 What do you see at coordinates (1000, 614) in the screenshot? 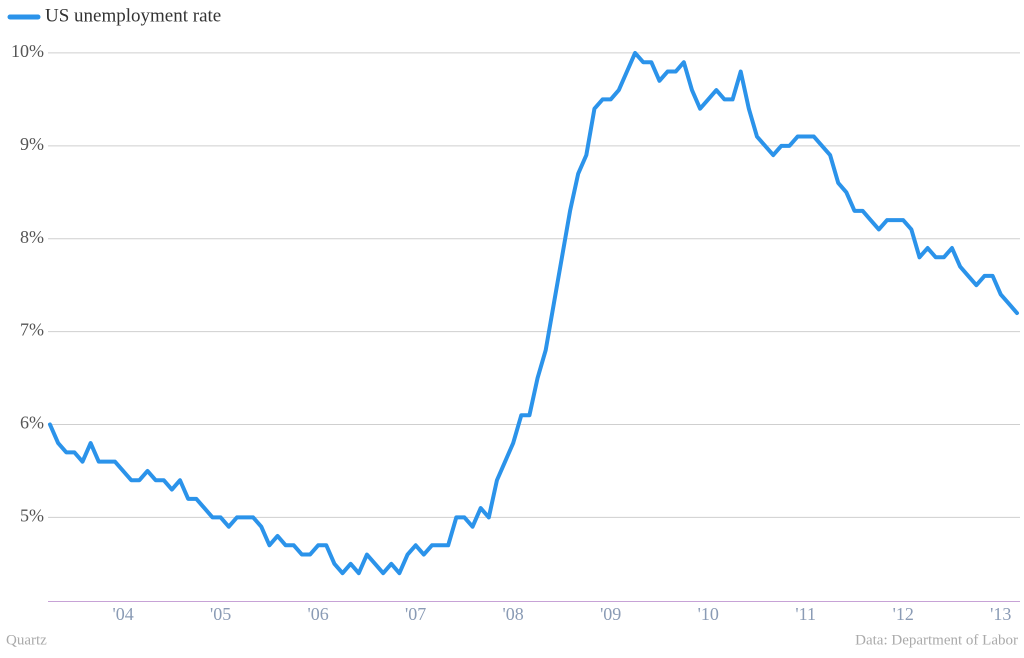
I see `x-tick-label: '13` at bounding box center [1000, 614].